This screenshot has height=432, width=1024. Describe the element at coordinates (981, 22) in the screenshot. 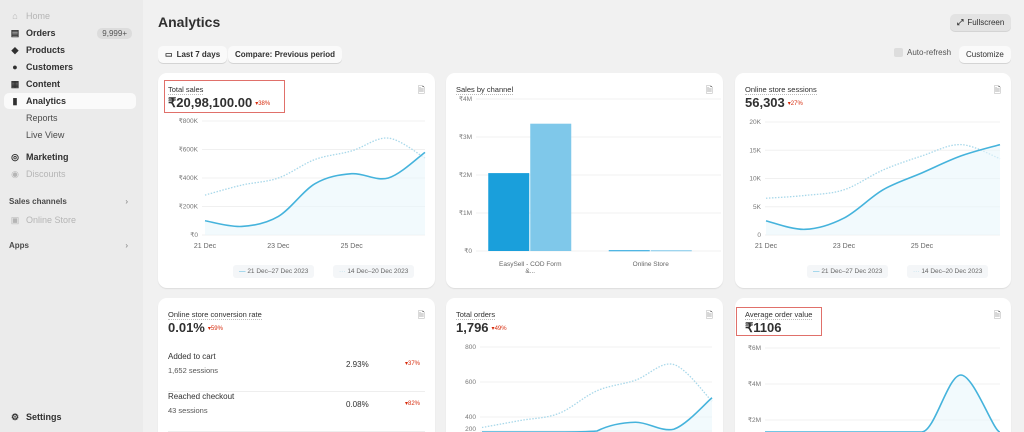

I see `fullscreen-button: ⤢ Fullscreen` at that location.